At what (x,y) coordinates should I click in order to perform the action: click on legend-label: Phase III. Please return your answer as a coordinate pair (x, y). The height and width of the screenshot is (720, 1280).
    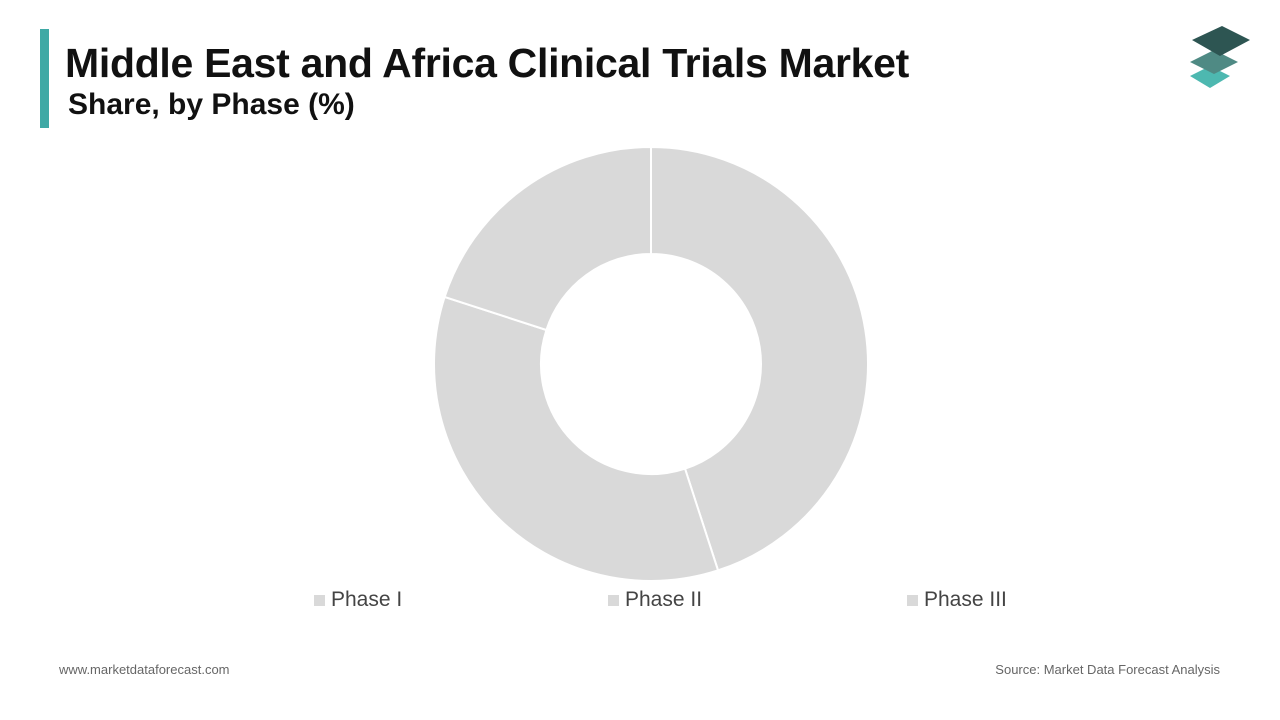
    Looking at the image, I should click on (965, 599).